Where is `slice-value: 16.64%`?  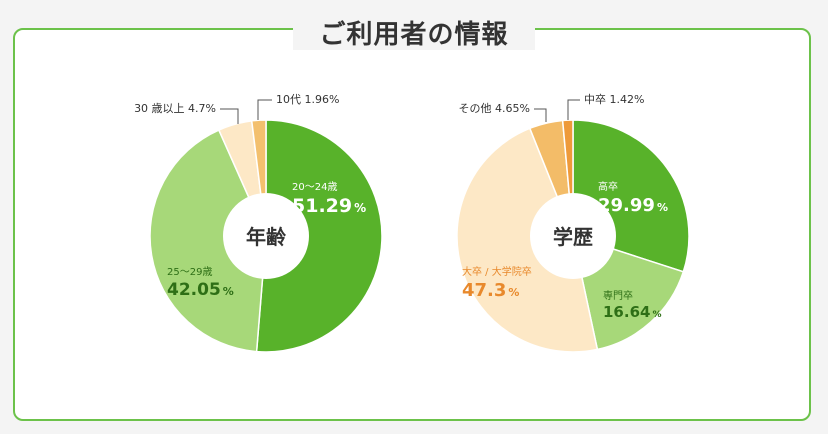 slice-value: 16.64% is located at coordinates (632, 312).